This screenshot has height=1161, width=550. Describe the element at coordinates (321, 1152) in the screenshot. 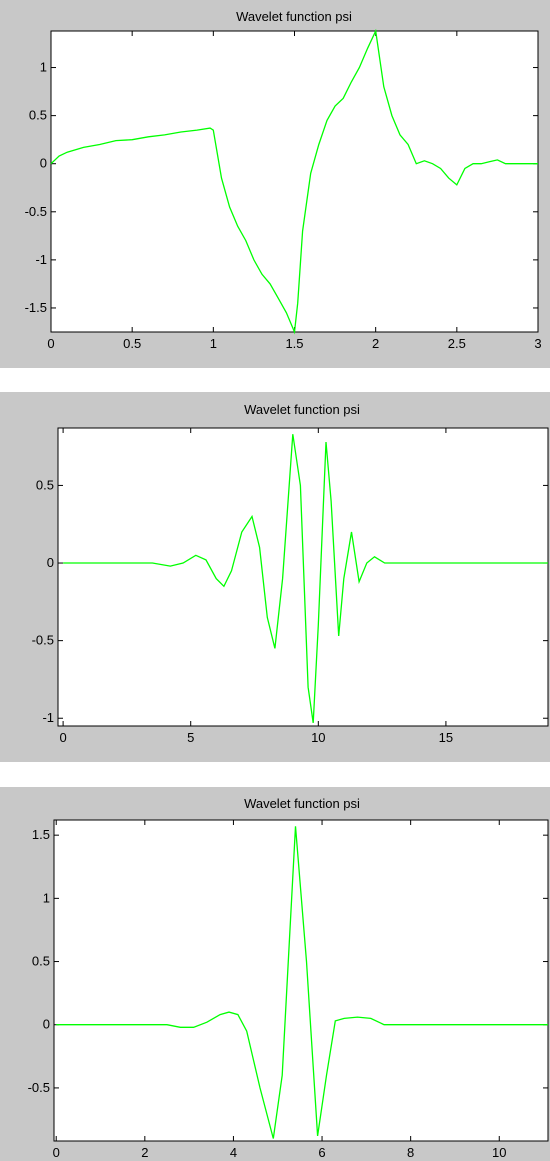

I see `x-tick-label: 6` at that location.